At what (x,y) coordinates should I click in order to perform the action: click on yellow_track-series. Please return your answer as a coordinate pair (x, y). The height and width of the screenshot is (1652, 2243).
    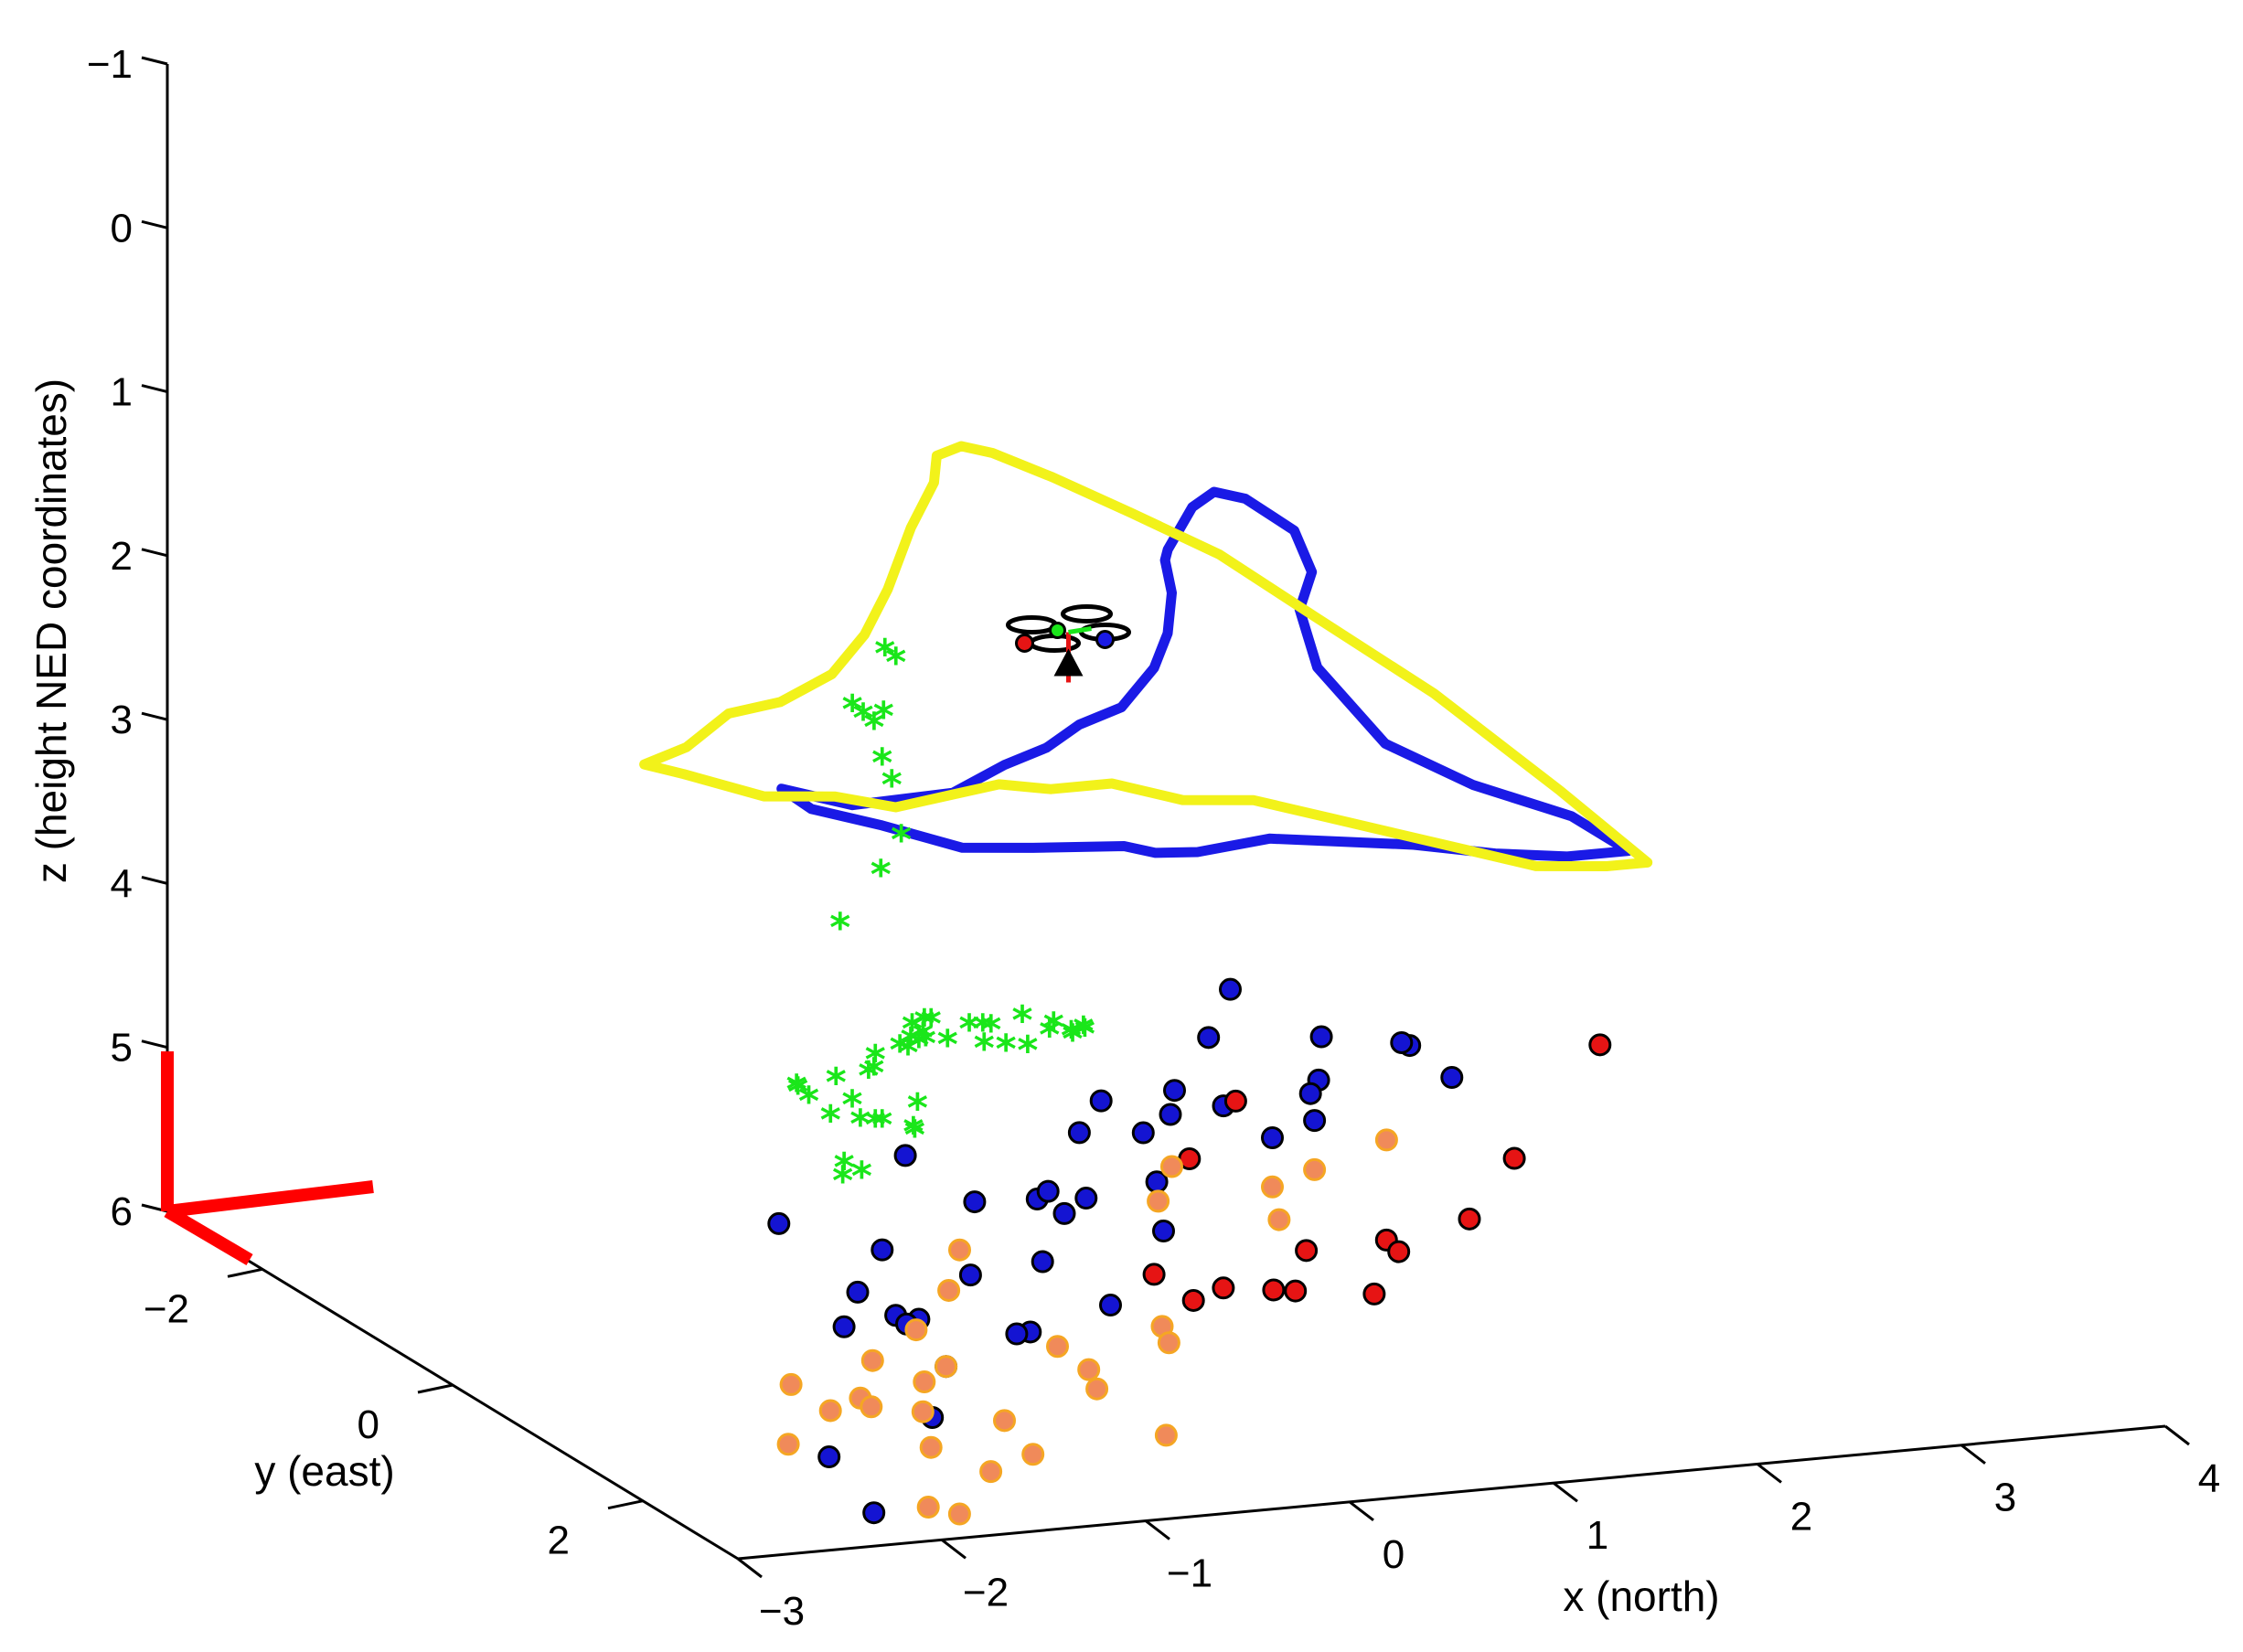
    Looking at the image, I should click on (1146, 656).